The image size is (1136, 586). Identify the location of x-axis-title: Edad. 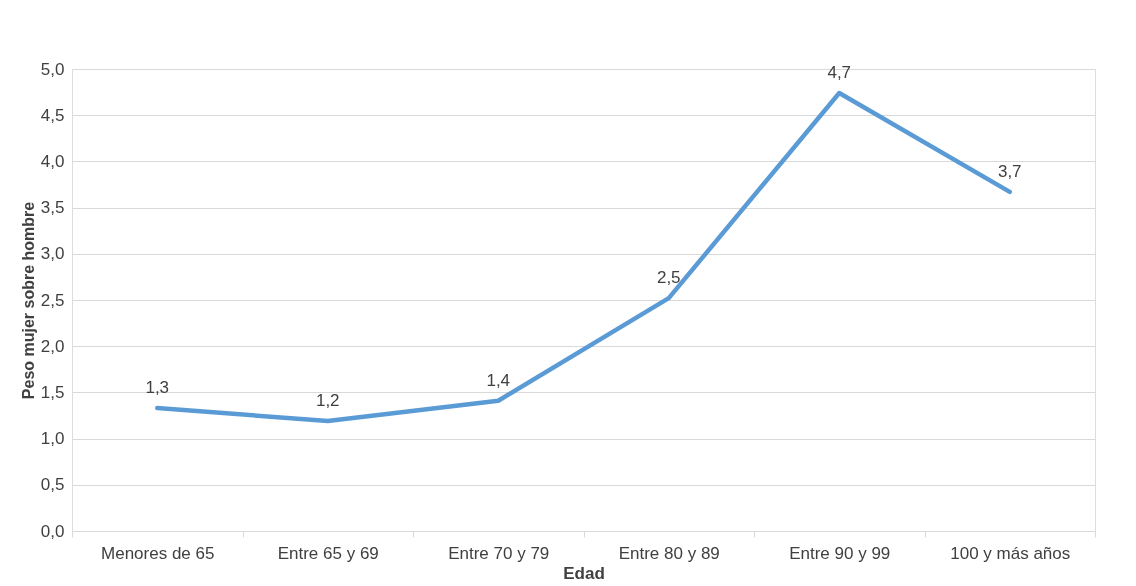
(584, 573).